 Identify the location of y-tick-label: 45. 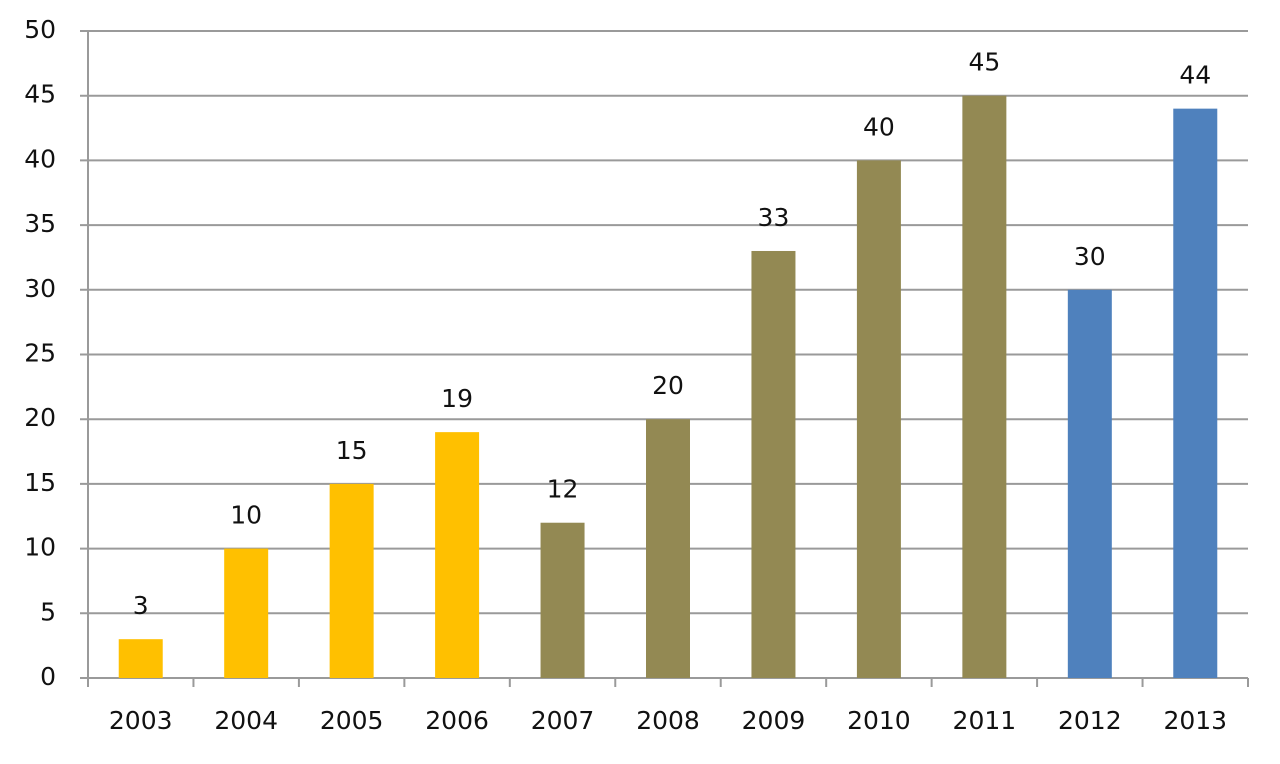
(40, 94).